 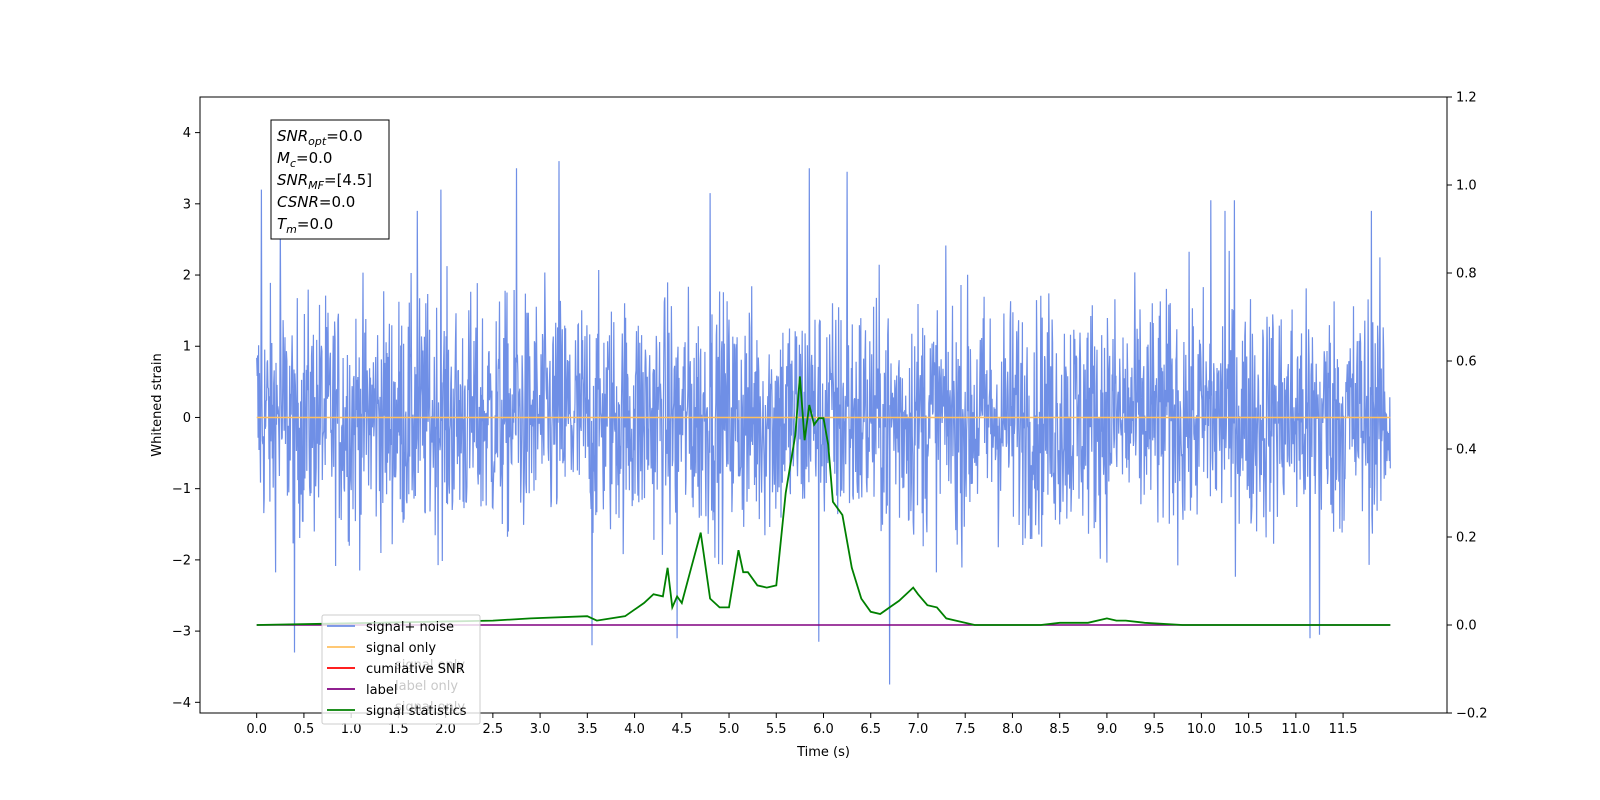 What do you see at coordinates (1466, 274) in the screenshot?
I see `y2-tick-label: 0.8` at bounding box center [1466, 274].